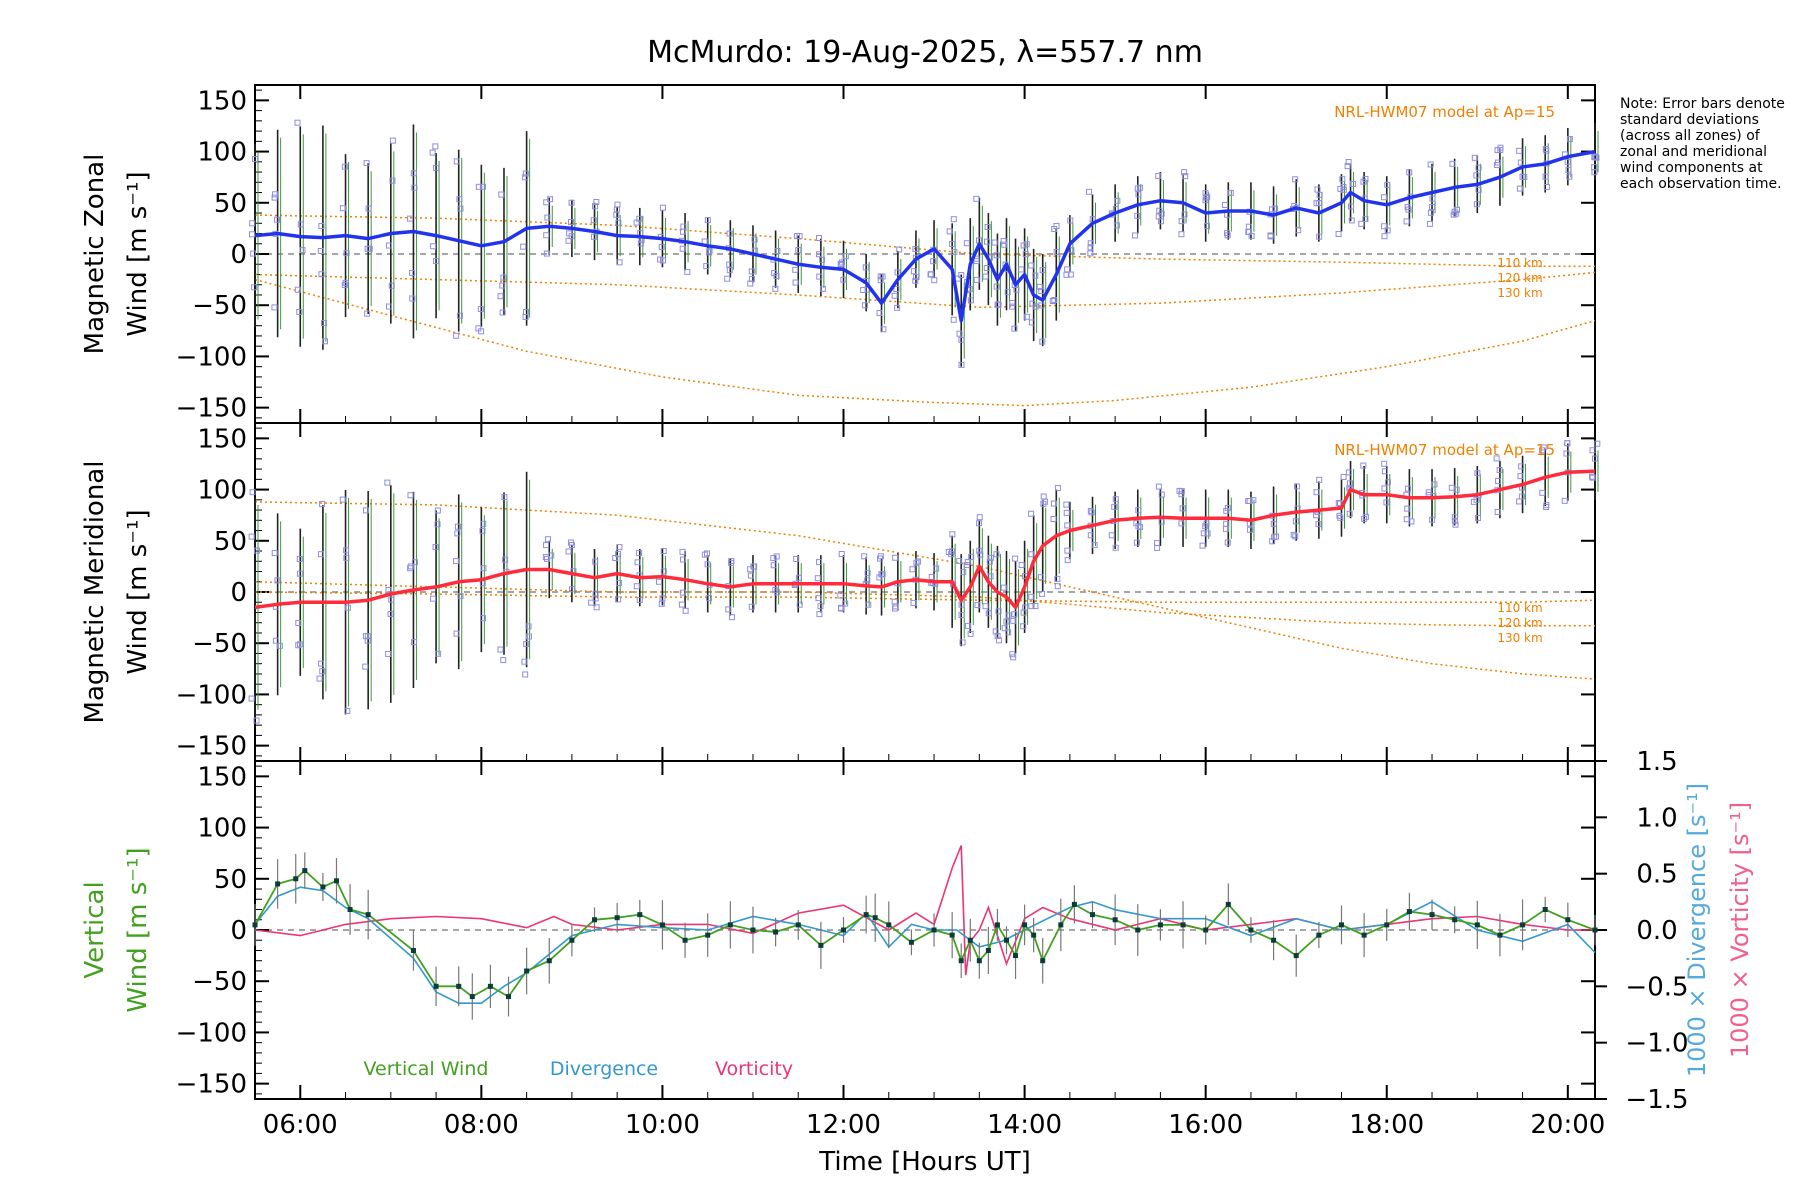 This screenshot has height=1200, width=1800. Describe the element at coordinates (95, 592) in the screenshot. I see `meridional-ylabel-line1: Magnetic Meridional` at that location.